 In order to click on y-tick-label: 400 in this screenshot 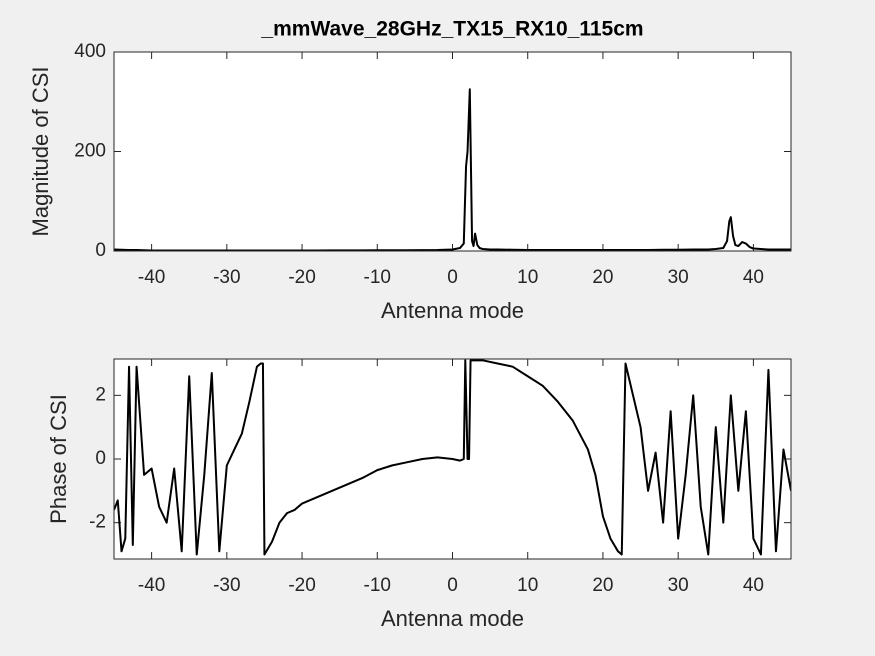, I will do `click(90, 51)`.